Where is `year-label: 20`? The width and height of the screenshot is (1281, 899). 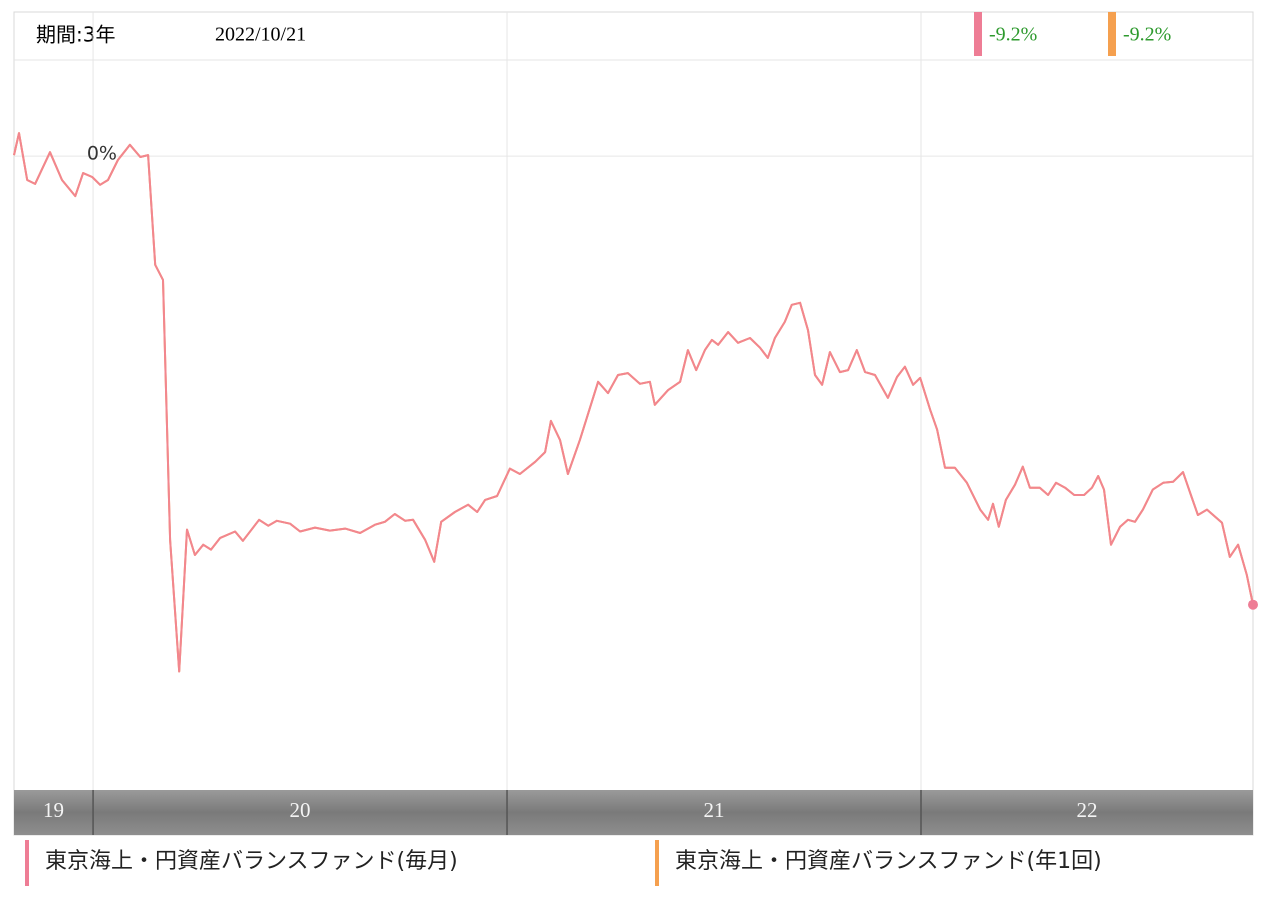
year-label: 20 is located at coordinates (300, 810).